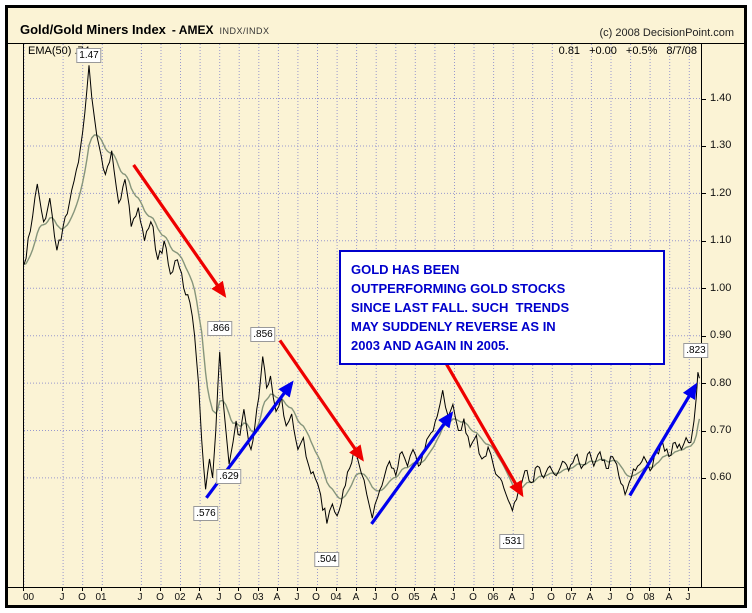  Describe the element at coordinates (493, 597) in the screenshot. I see `x-axis-label: 06` at that location.